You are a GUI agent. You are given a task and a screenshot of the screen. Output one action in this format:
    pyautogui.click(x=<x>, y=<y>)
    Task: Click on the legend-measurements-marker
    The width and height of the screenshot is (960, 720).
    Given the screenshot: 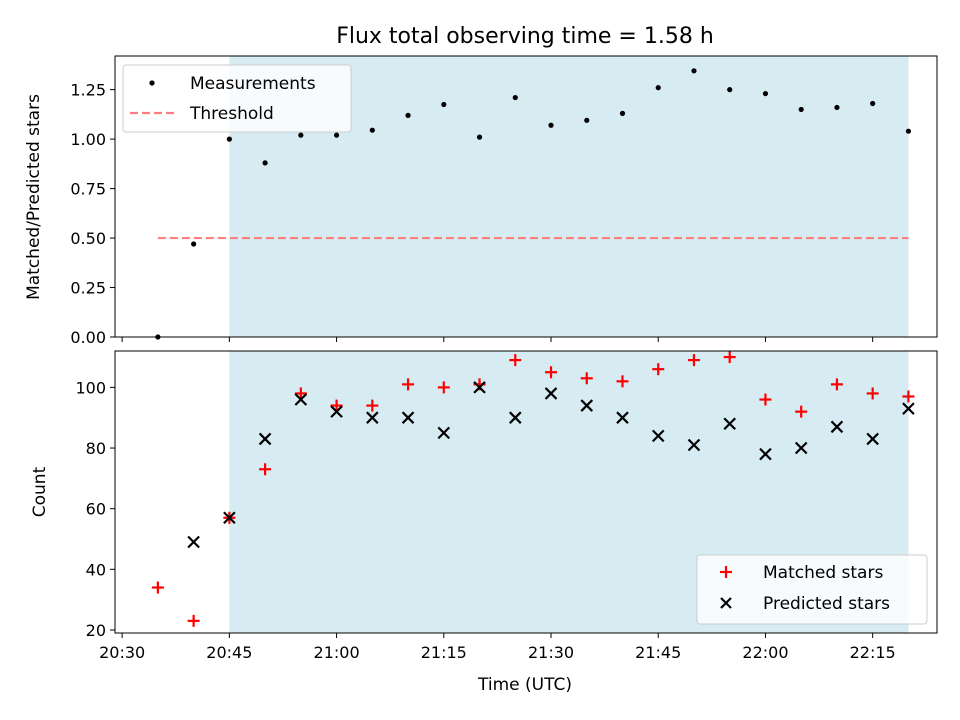 What is the action you would take?
    pyautogui.click(x=152, y=83)
    